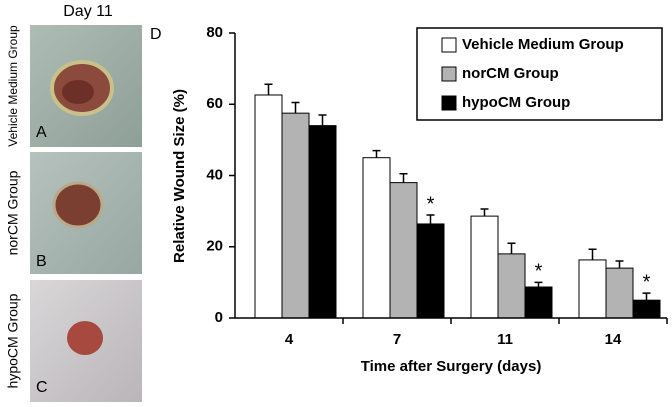  I want to click on legend-label: hypoCM Group, so click(516, 102).